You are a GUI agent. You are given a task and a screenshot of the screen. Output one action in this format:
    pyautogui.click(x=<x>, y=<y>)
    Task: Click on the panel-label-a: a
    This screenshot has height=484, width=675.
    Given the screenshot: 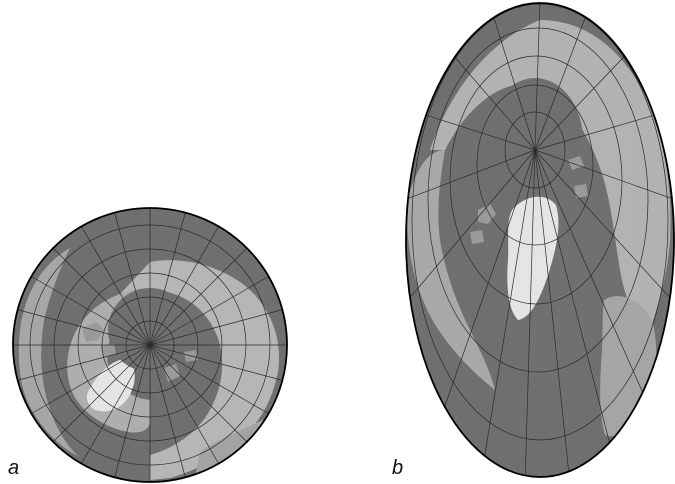 What is the action you would take?
    pyautogui.click(x=14, y=468)
    